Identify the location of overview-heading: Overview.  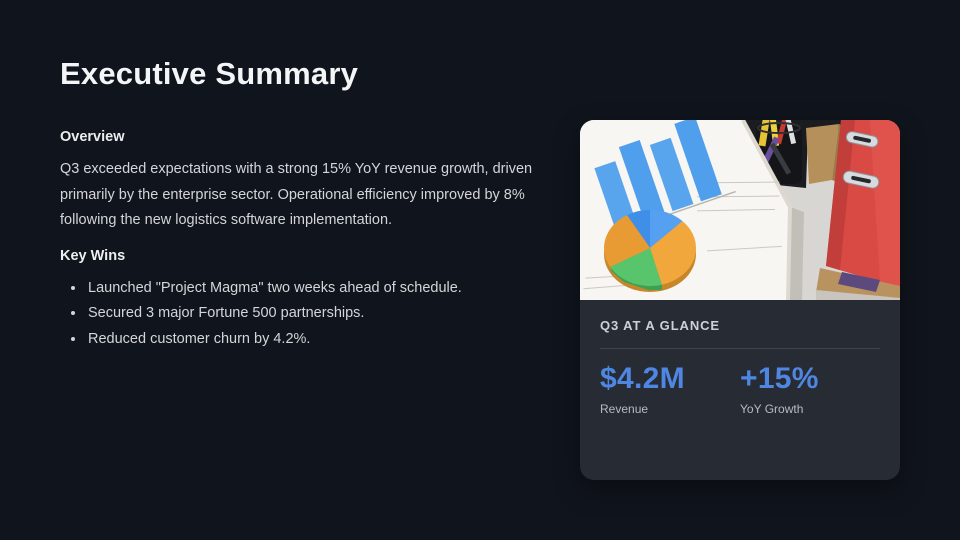
(92, 137).